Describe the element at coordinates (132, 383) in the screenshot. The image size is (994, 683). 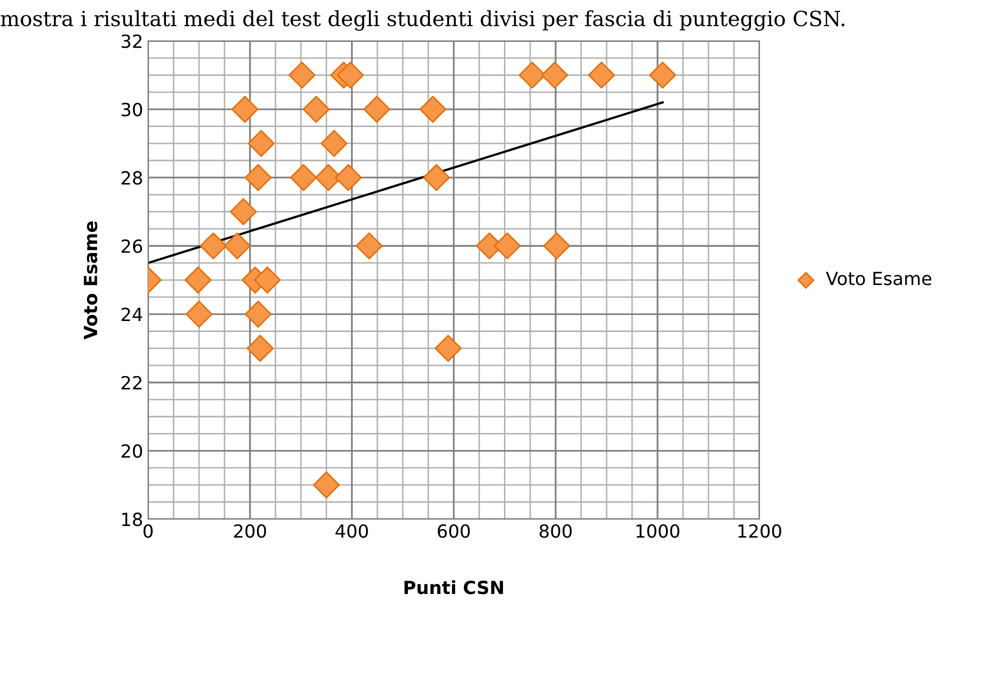
I see `y-tick-label: 22` at that location.